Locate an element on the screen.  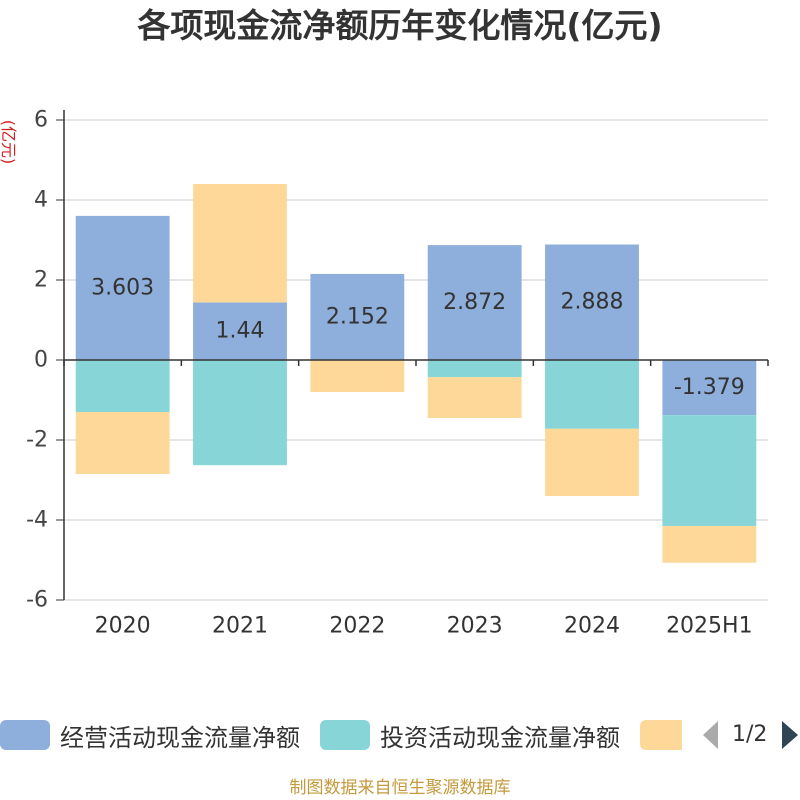
bar-series3-2022 is located at coordinates (357, 376).